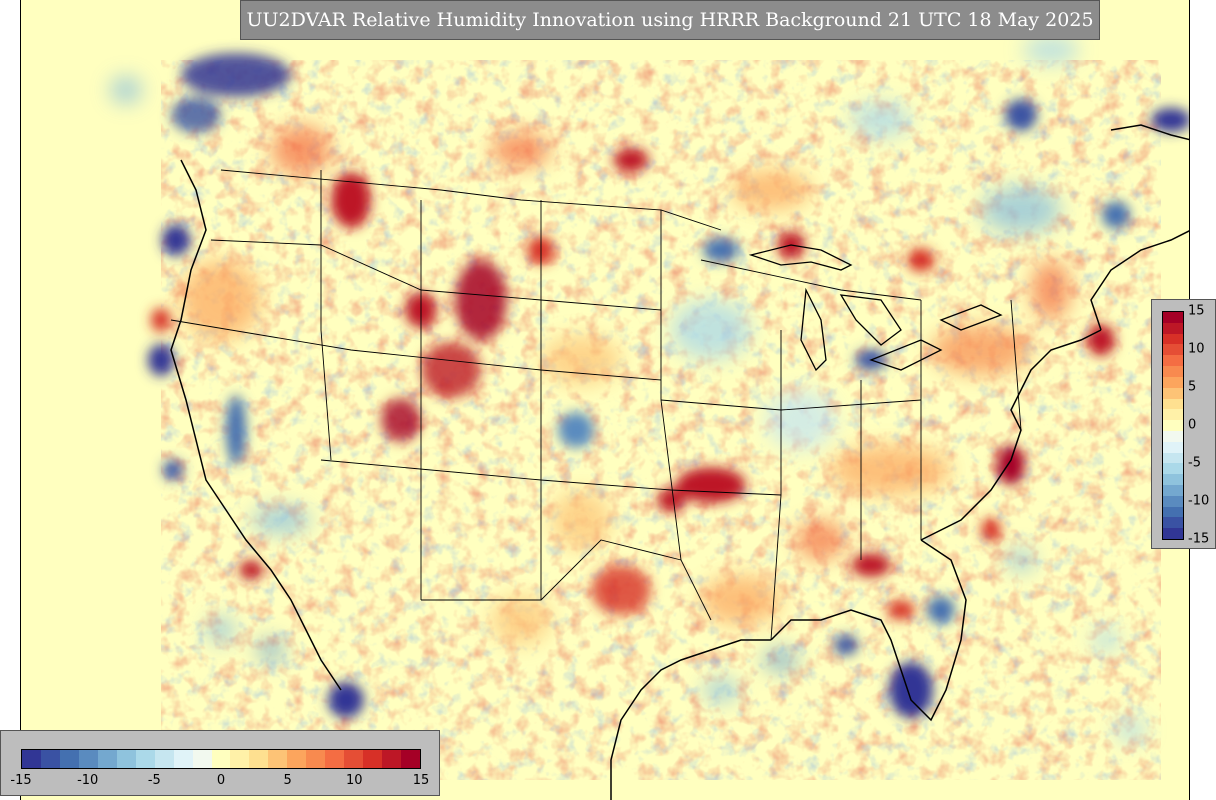 The width and height of the screenshot is (1216, 800). I want to click on great-lakes, so click(875, 308).